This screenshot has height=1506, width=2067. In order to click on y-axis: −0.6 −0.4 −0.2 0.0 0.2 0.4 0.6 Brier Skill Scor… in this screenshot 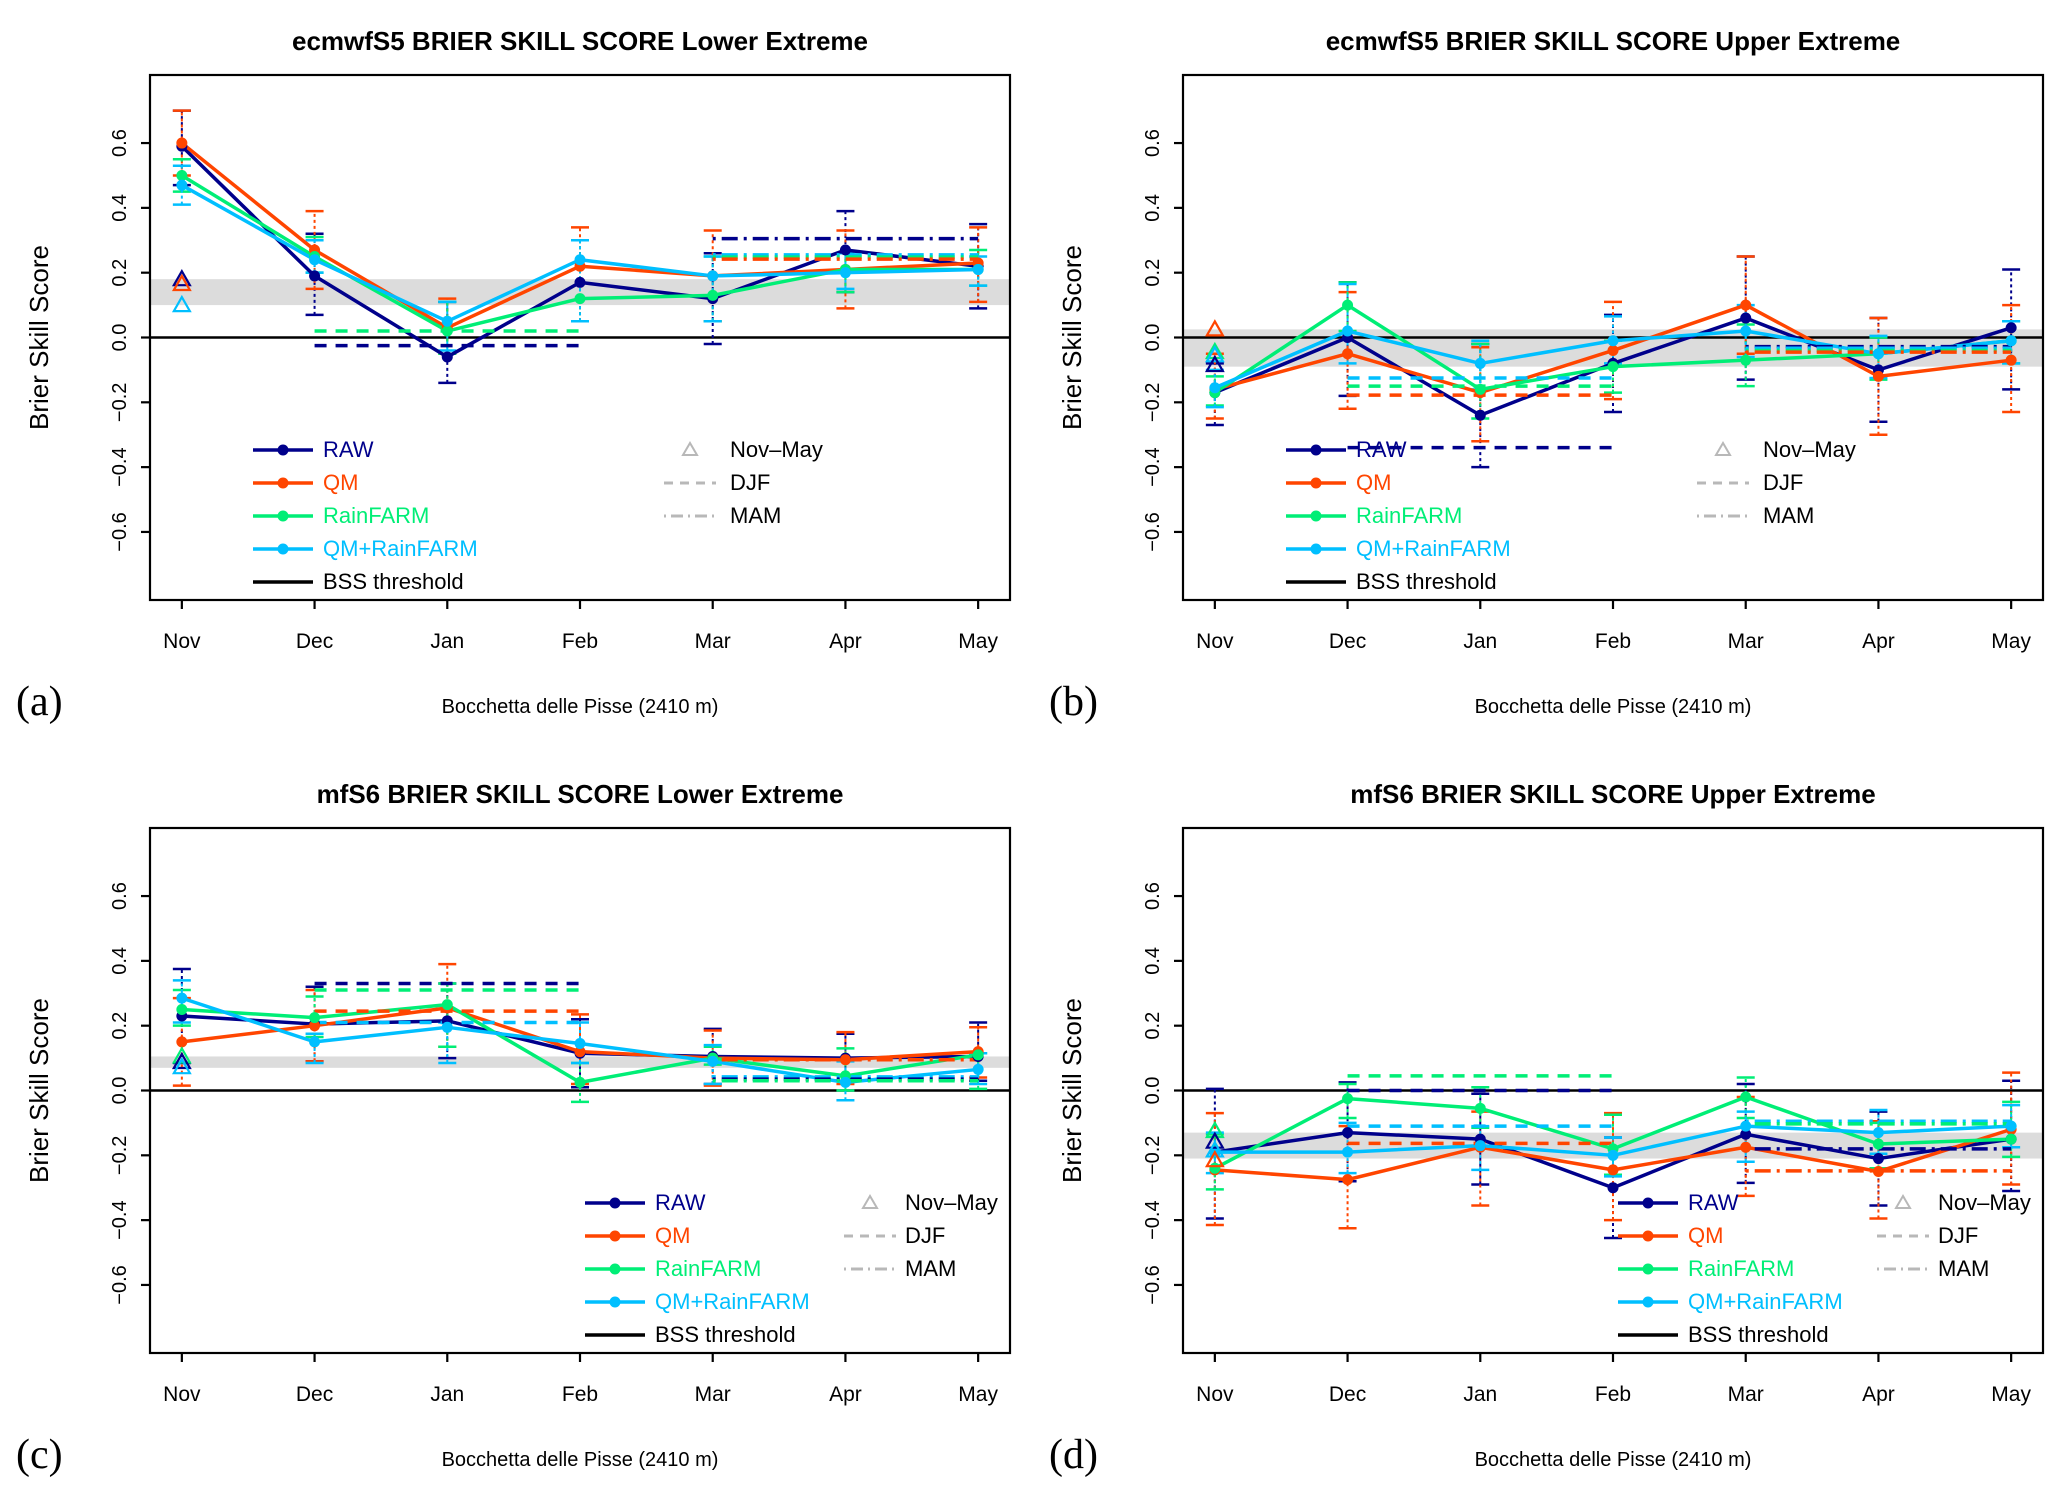, I will do `click(1120, 340)`.